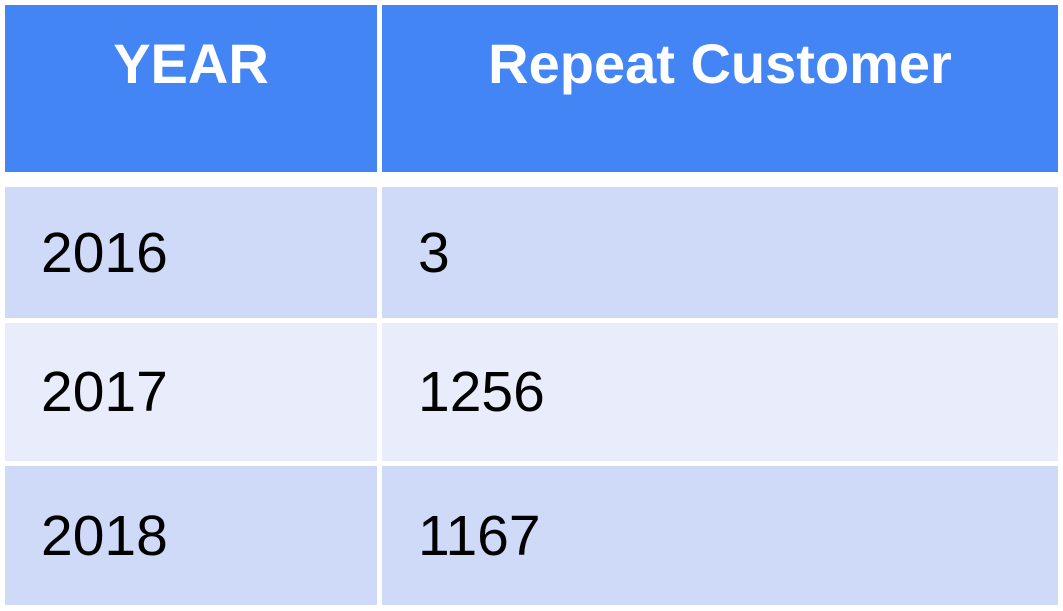 The height and width of the screenshot is (611, 1063). I want to click on year-value: 2016, so click(104, 252).